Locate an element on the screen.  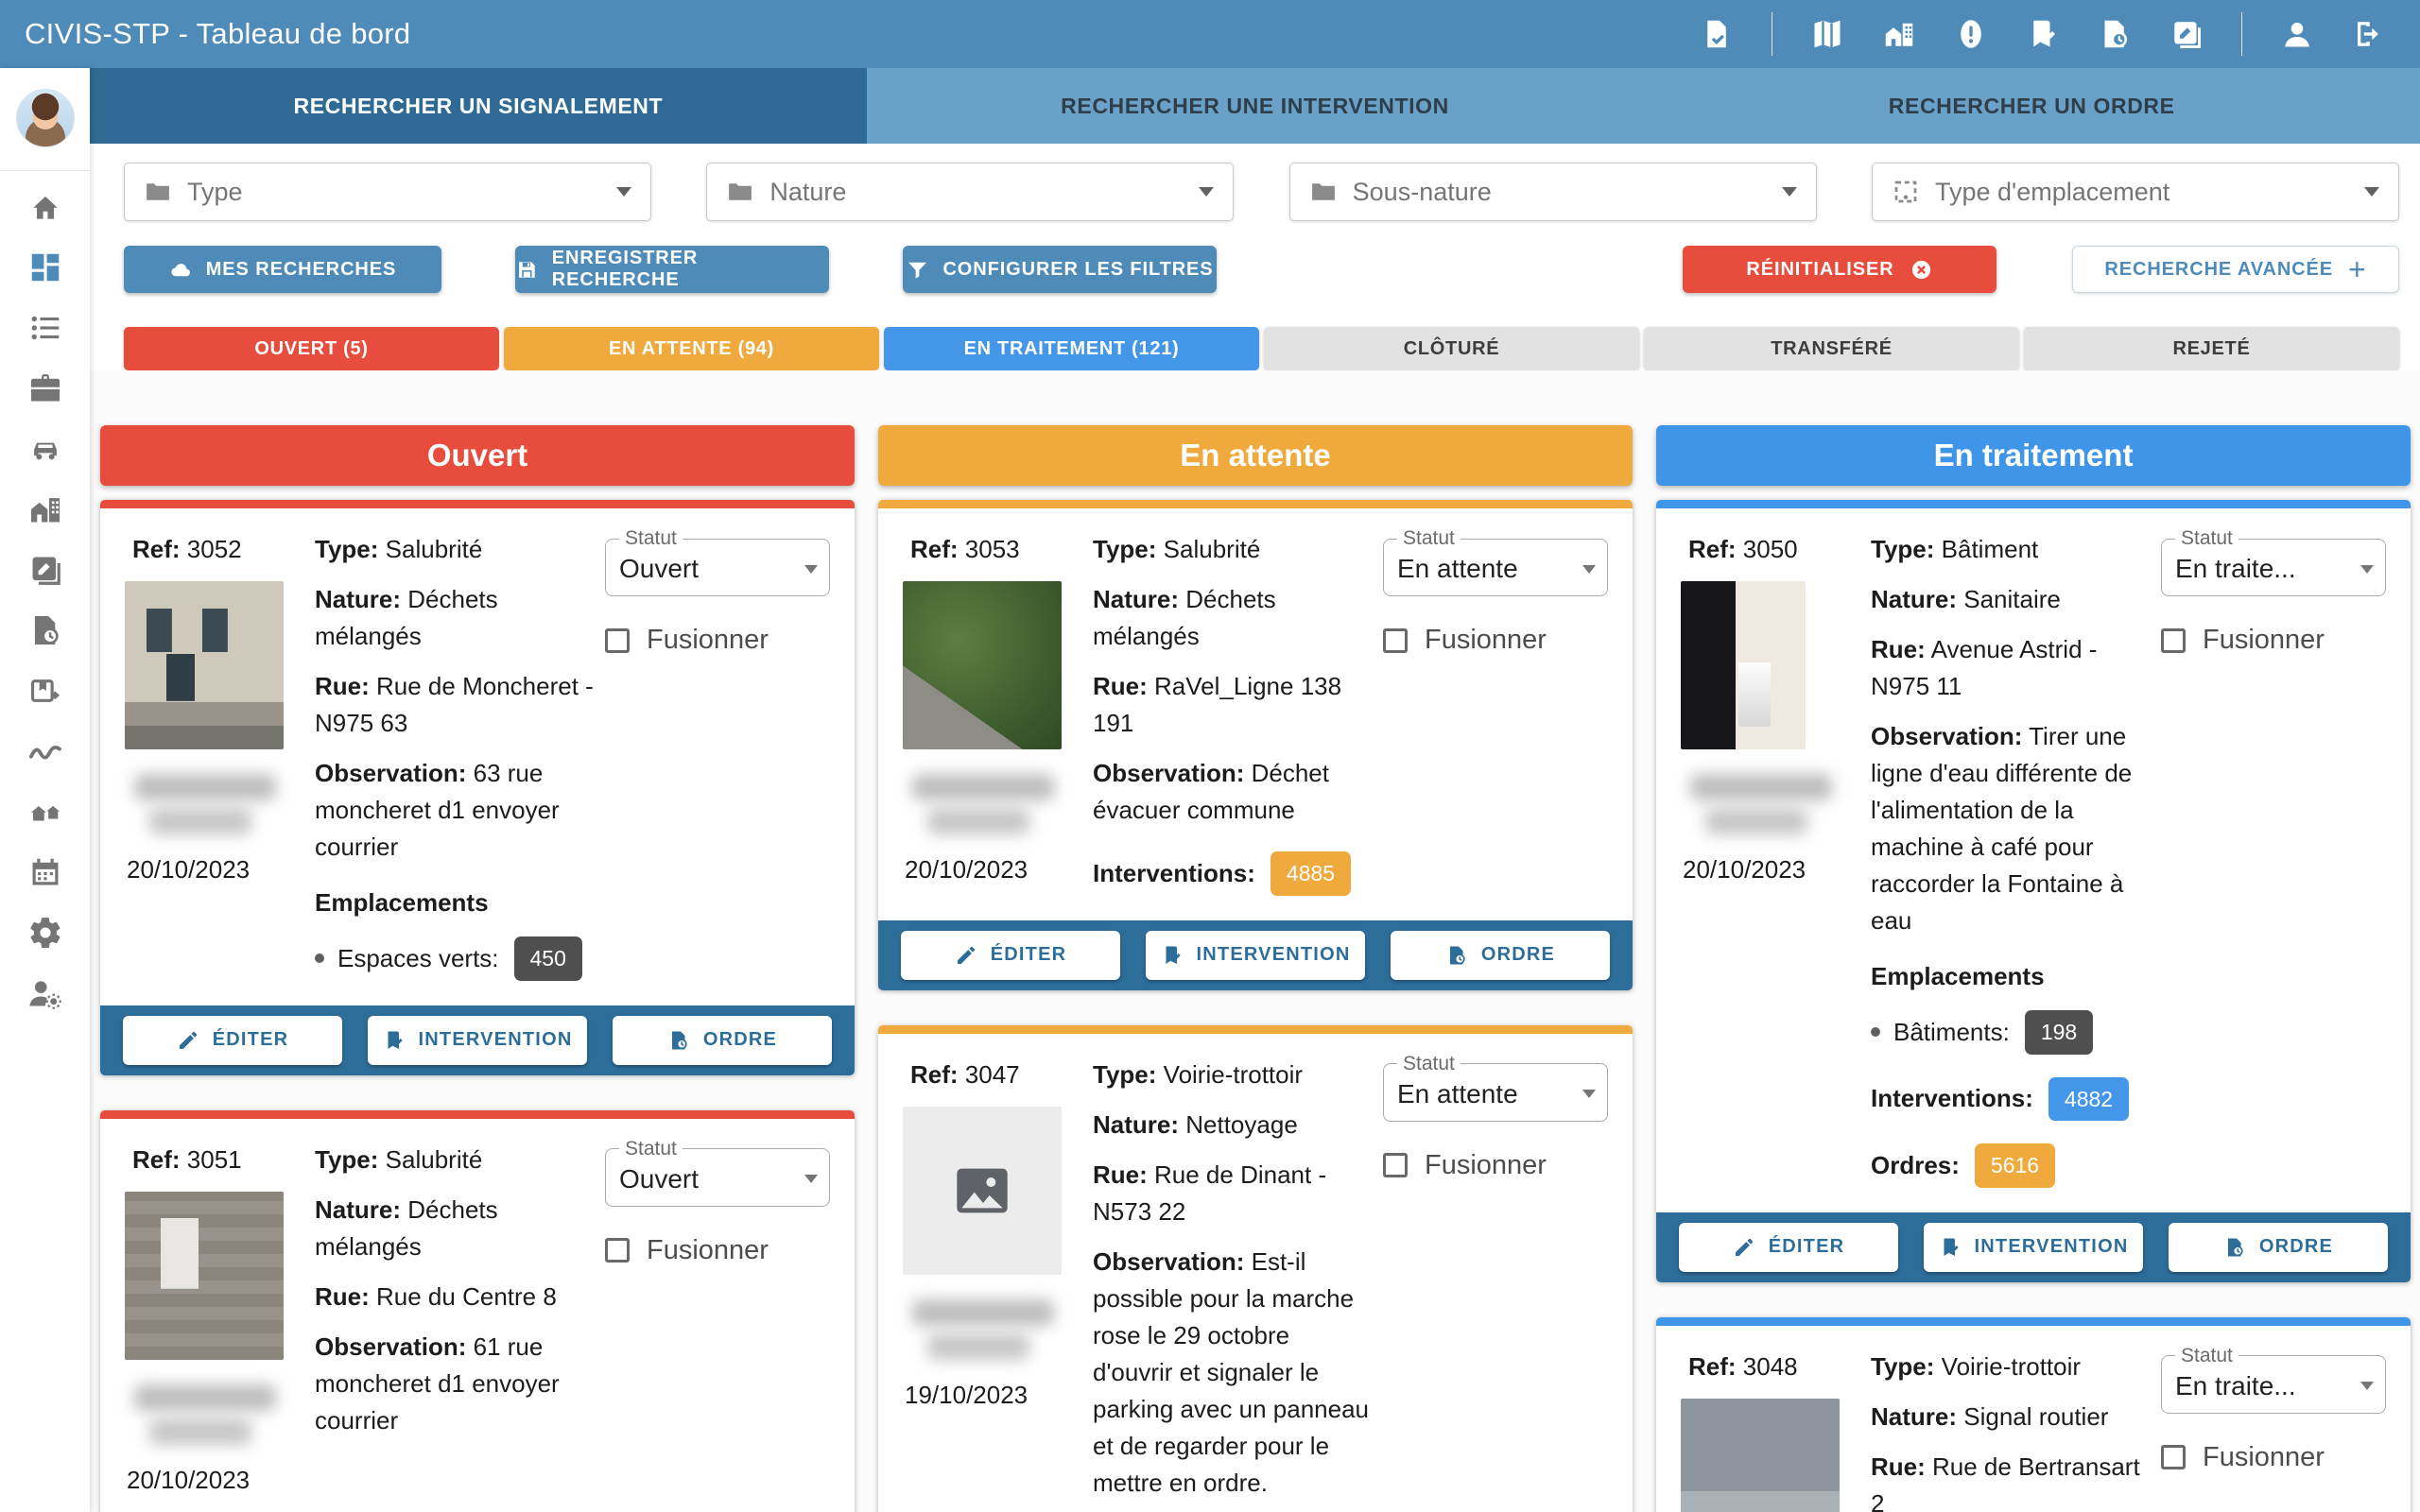
sidebar-item-signalements is located at coordinates (45, 570).